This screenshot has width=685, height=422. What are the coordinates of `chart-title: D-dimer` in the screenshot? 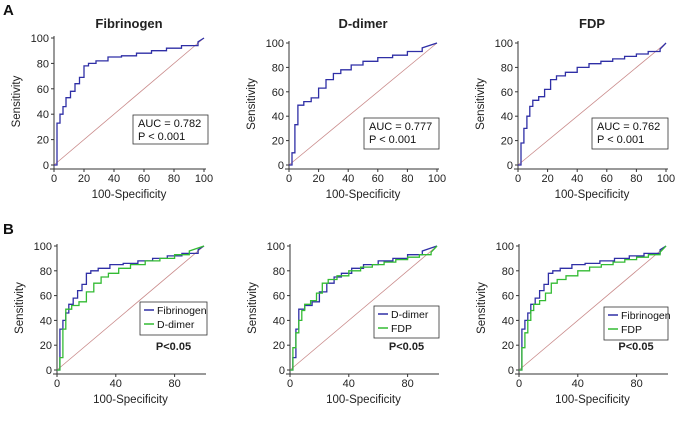 It's located at (362, 23).